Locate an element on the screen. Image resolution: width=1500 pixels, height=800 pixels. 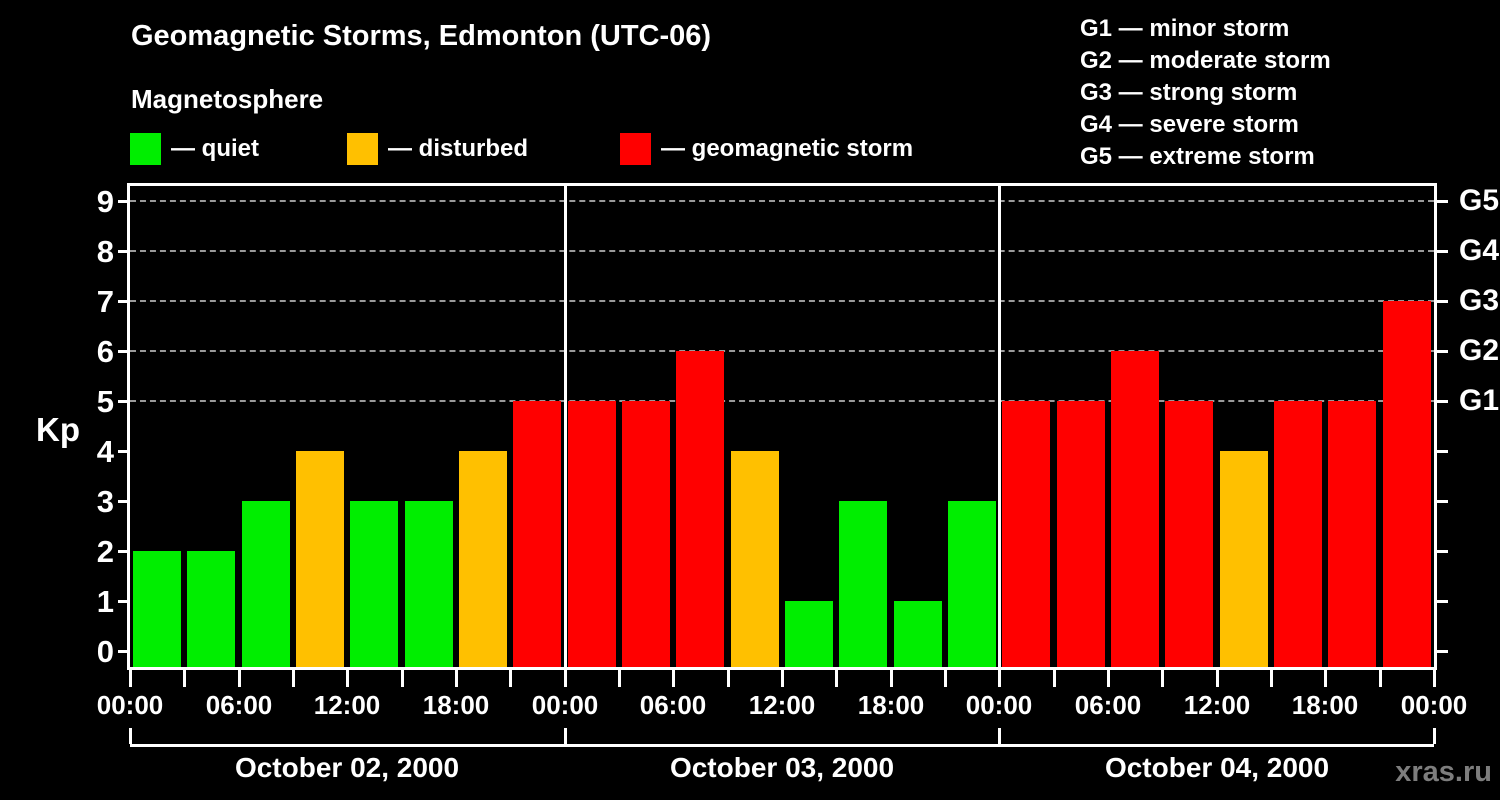
legend-item-label: — geomagnetic storm is located at coordinates (787, 148).